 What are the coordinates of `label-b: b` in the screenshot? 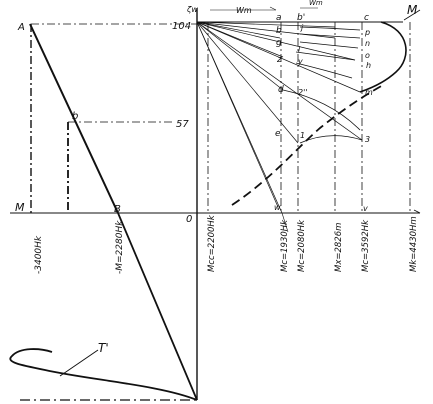 It's located at (75, 116).